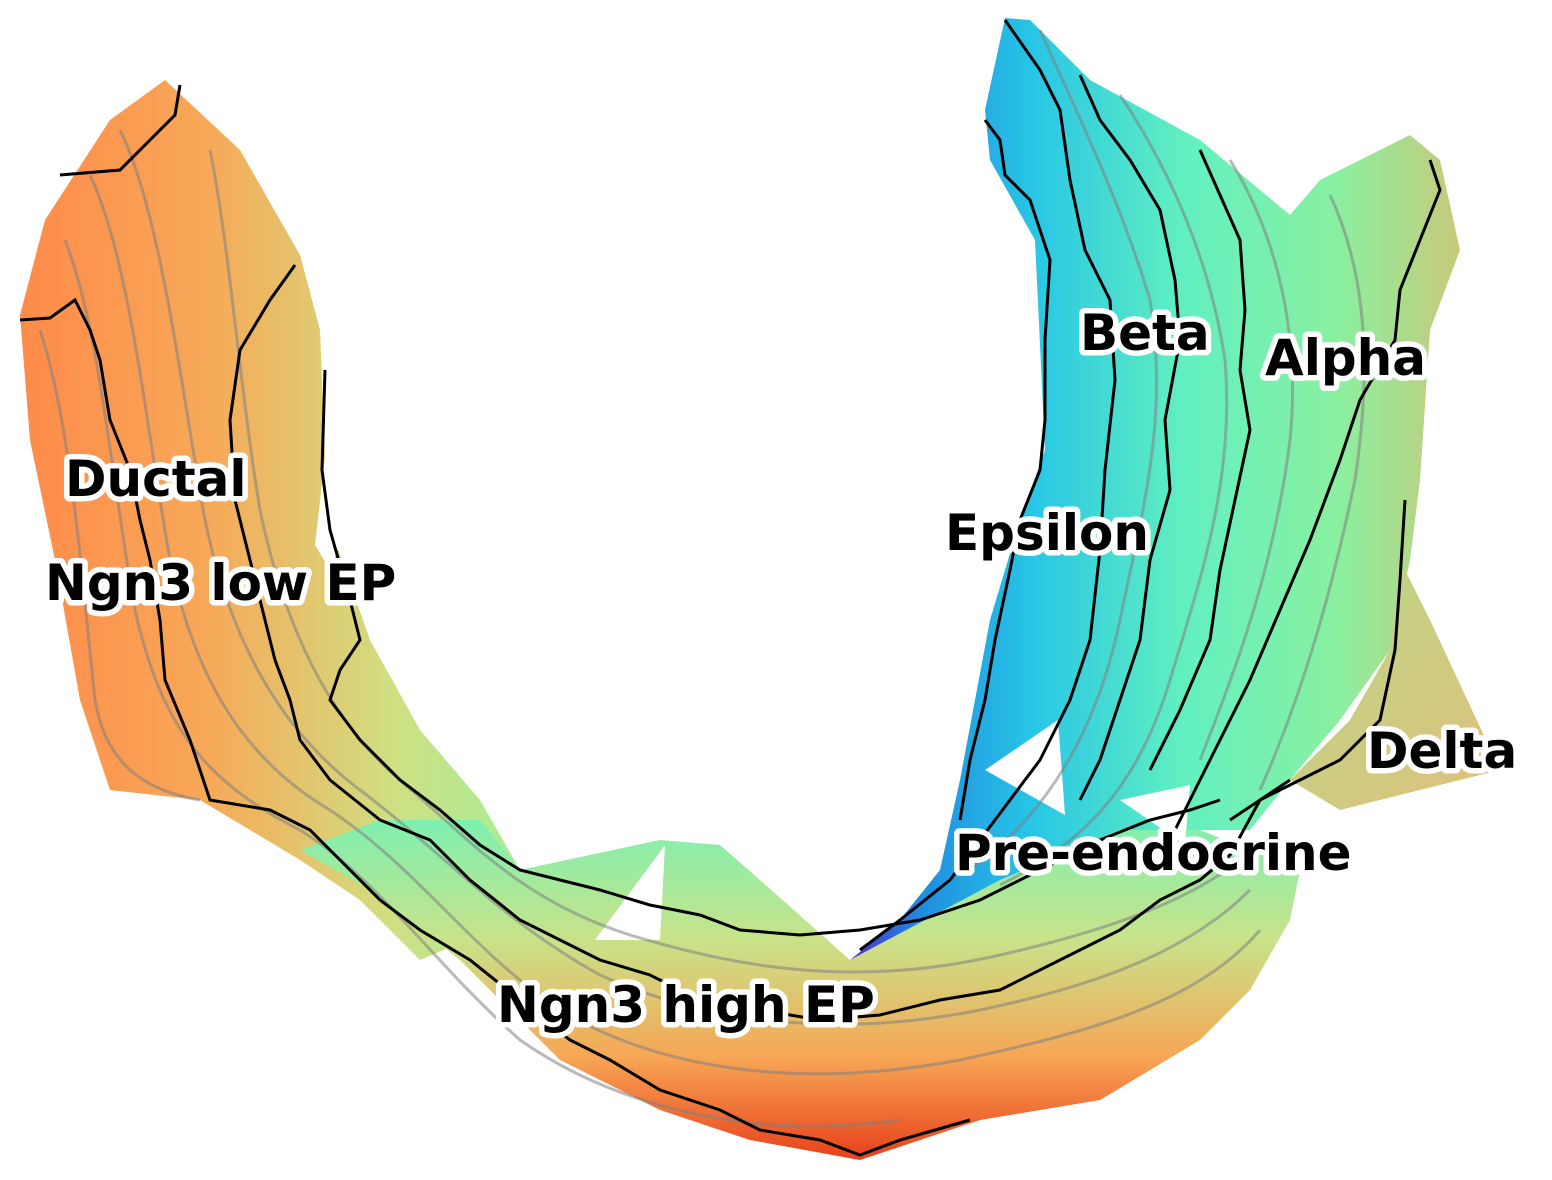 The height and width of the screenshot is (1180, 1552). I want to click on surface-delta-lobe, so click(1395, 685).